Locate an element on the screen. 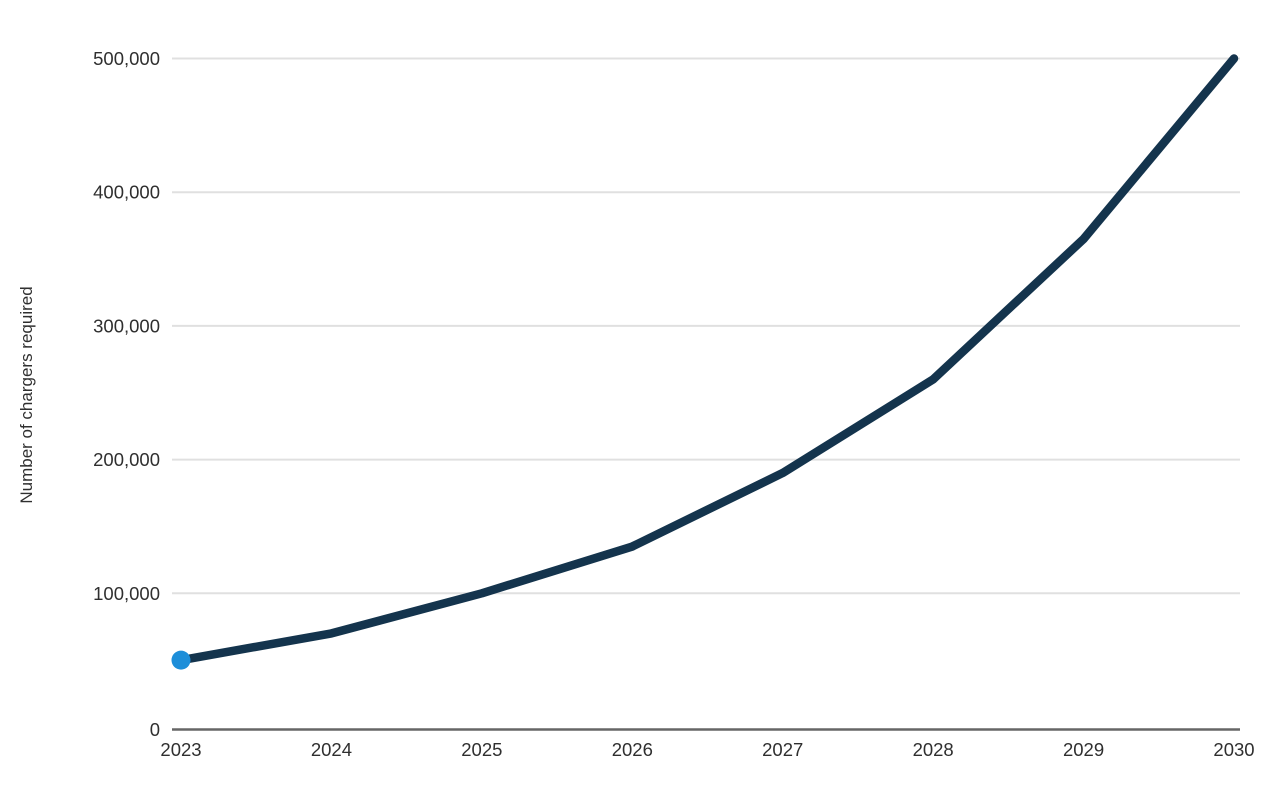 This screenshot has width=1278, height=805. x-tick-label: 2026 is located at coordinates (632, 749).